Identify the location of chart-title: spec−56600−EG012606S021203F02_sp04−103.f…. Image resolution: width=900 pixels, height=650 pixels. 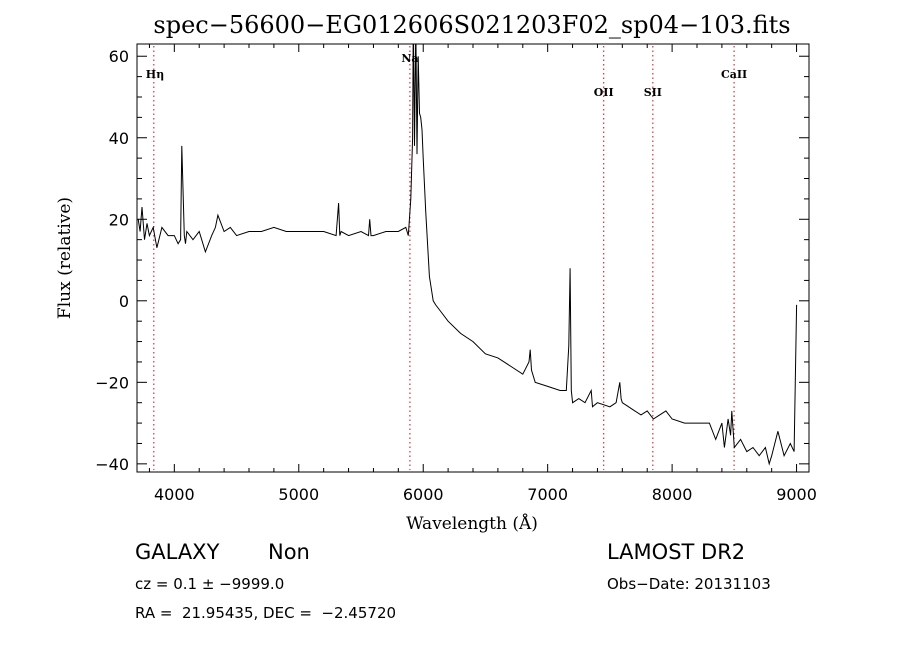
(471, 25).